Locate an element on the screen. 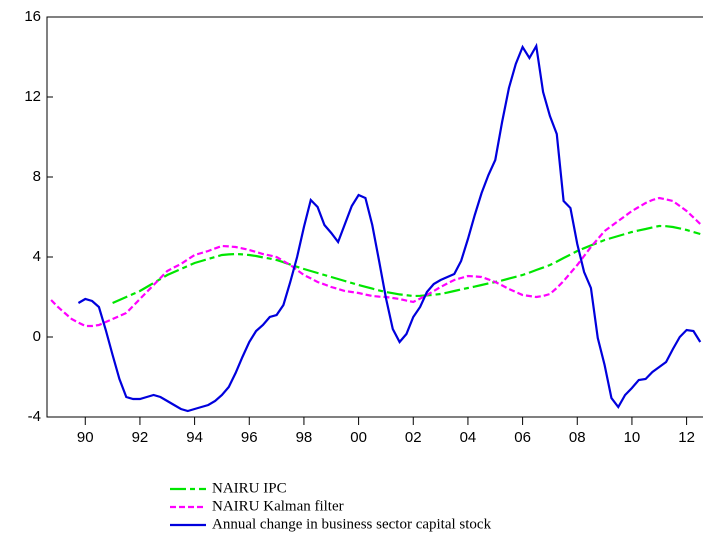  legend-label: NAIRU Kalman filter is located at coordinates (278, 506).